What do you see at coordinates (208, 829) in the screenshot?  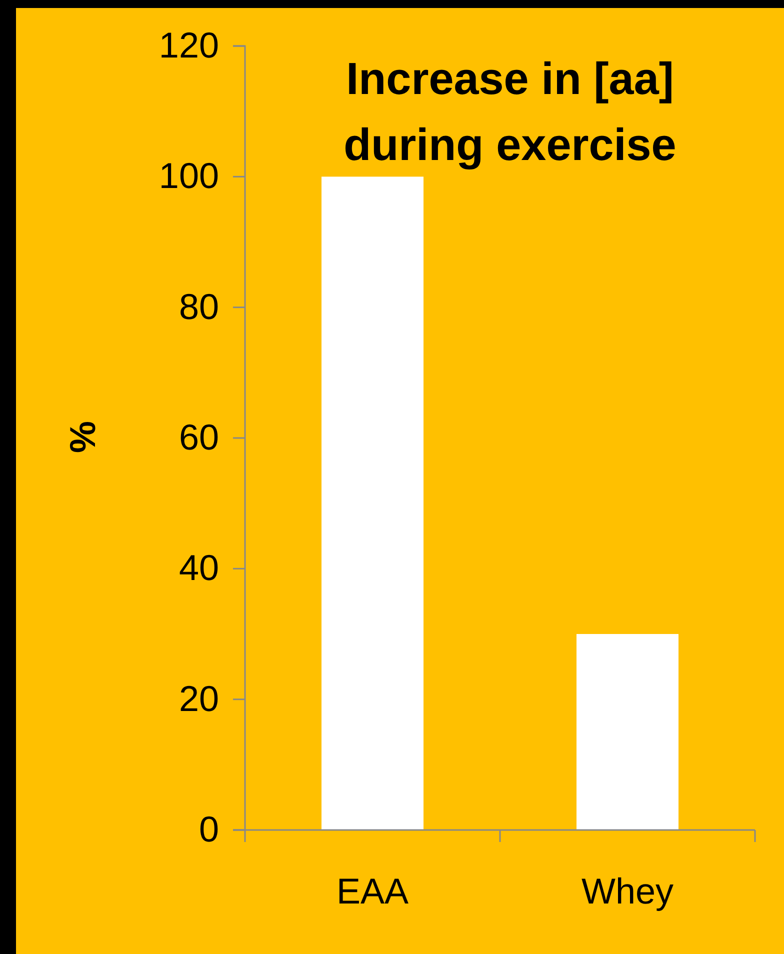 I see `y-tick-label: 0` at bounding box center [208, 829].